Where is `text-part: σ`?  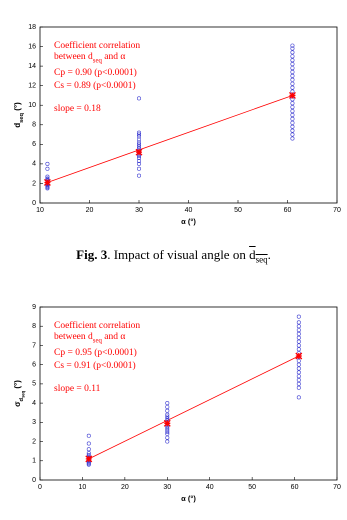
text-part: σ is located at coordinates (17, 404).